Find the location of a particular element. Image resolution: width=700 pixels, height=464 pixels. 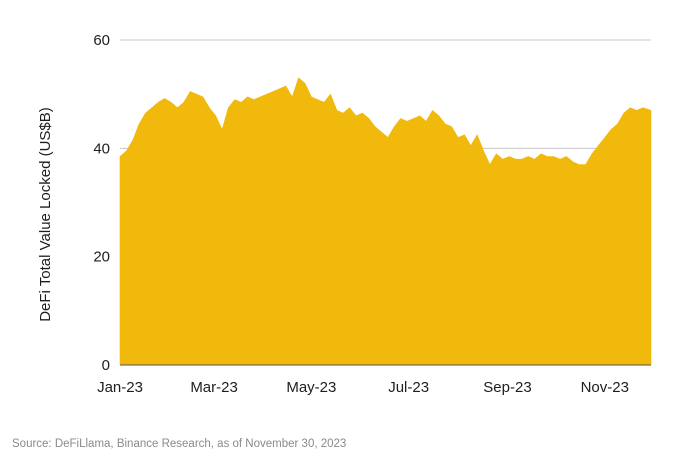

x-tick-label: Nov-23 is located at coordinates (605, 387).